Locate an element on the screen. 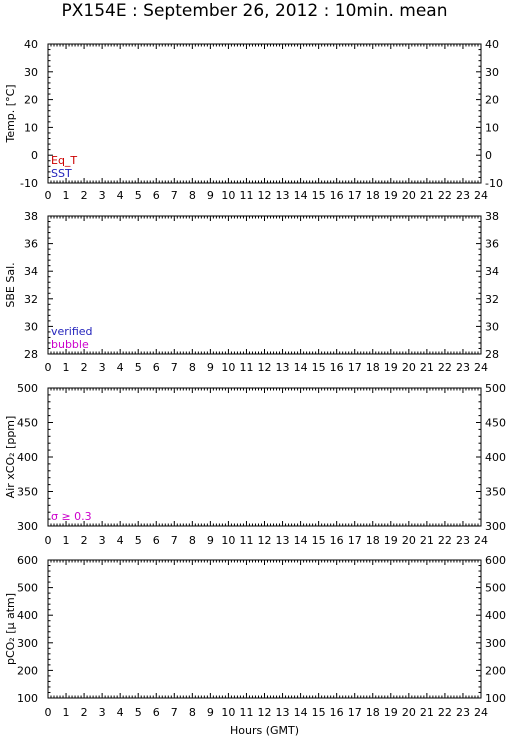 The height and width of the screenshot is (739, 509). x-tick-label: 15 is located at coordinates (319, 540).